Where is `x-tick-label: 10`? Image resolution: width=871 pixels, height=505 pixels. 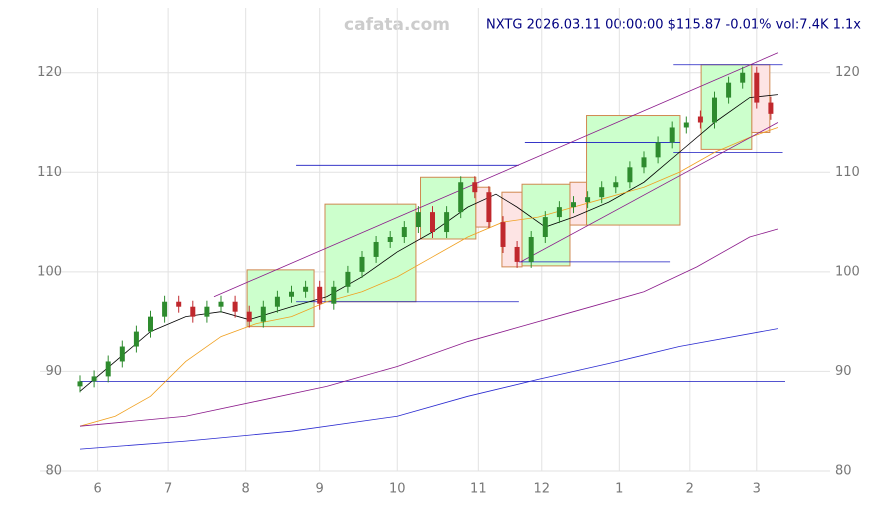 x-tick-label: 10 is located at coordinates (397, 489).